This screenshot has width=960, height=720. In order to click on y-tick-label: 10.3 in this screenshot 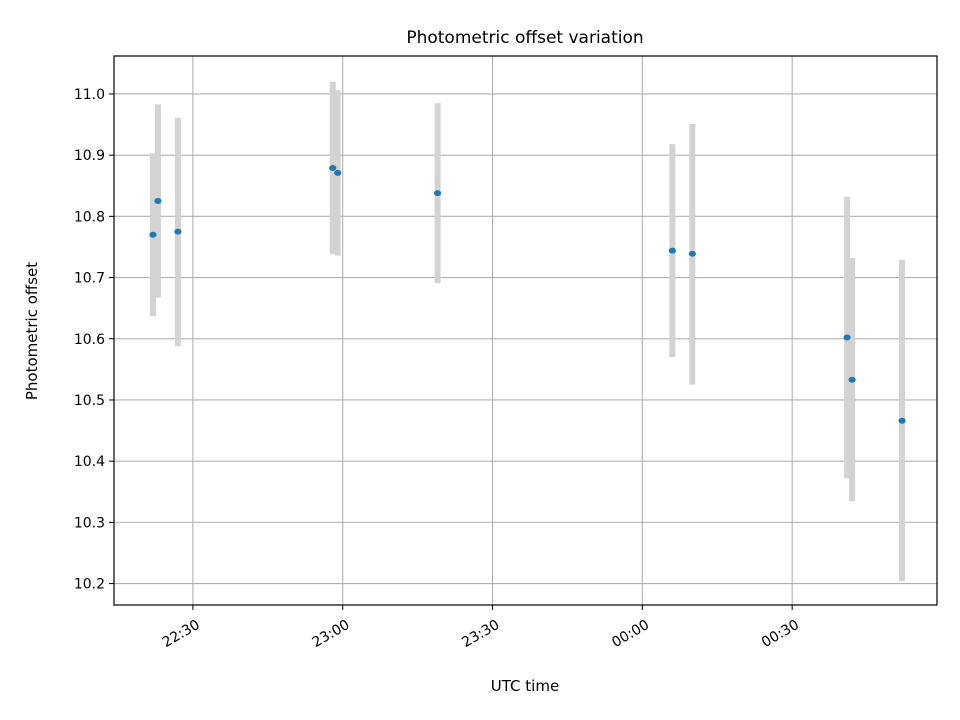, I will do `click(89, 523)`.